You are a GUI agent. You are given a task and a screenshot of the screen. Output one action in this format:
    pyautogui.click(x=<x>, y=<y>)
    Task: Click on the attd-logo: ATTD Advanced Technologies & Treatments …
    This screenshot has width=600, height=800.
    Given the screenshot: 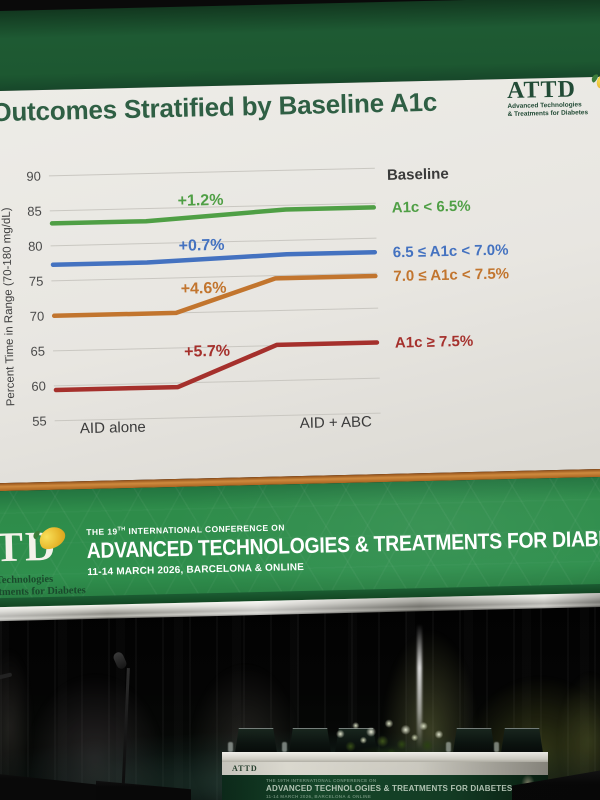 What is the action you would take?
    pyautogui.click(x=553, y=94)
    